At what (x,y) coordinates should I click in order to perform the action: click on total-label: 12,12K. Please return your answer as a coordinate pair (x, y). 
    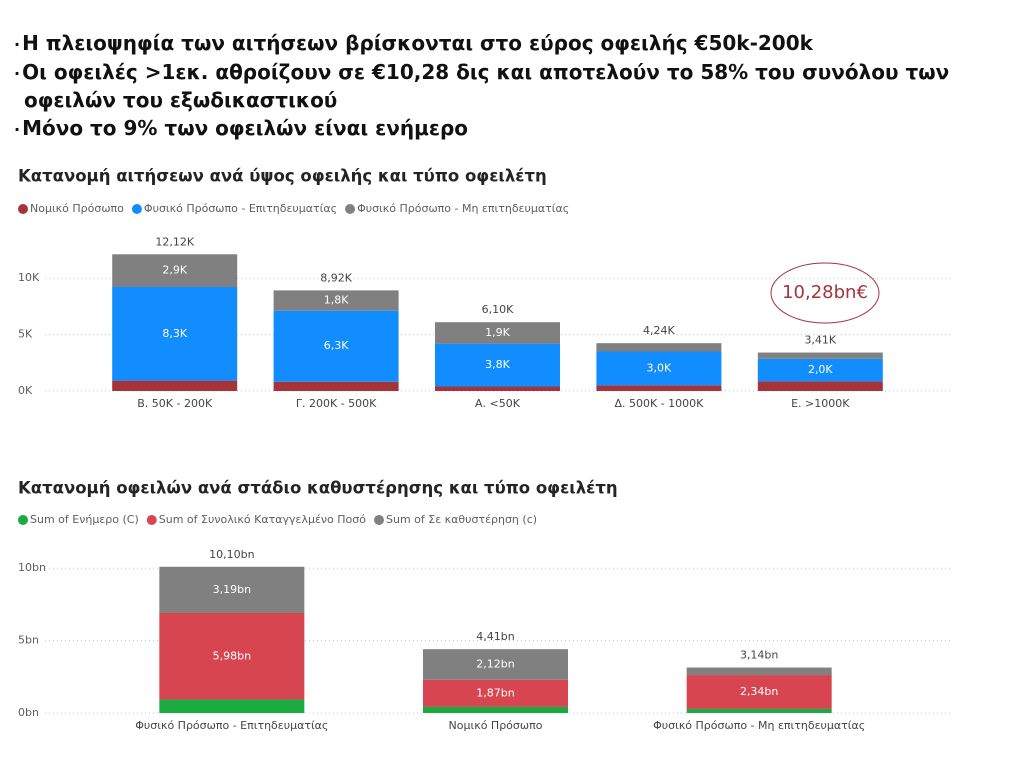
    Looking at the image, I should click on (174, 241).